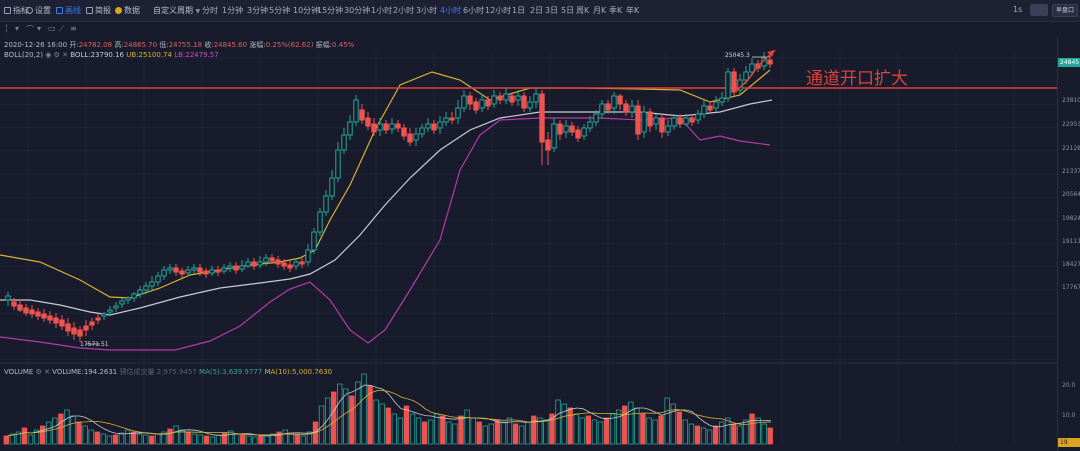 This screenshot has width=1080, height=451. Describe the element at coordinates (210, 10) in the screenshot. I see `interval-0: 分时` at that location.